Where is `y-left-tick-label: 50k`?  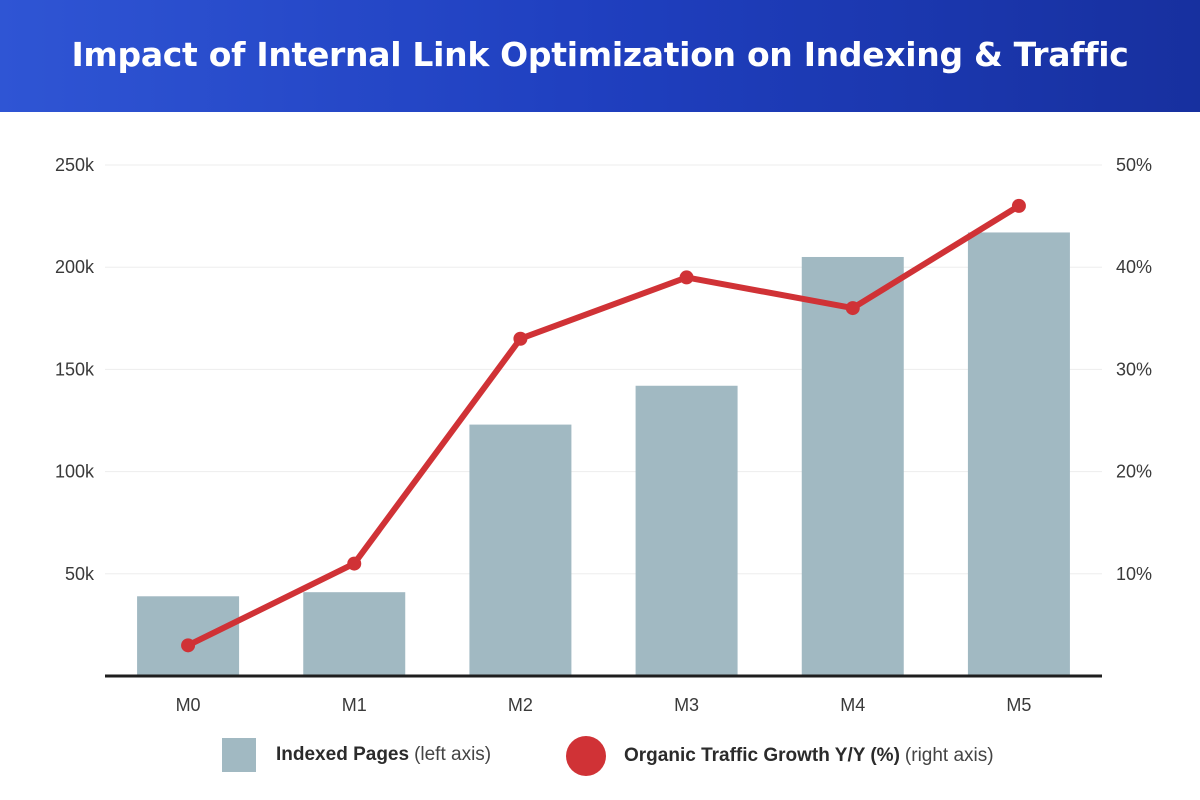 y-left-tick-label: 50k is located at coordinates (80, 574).